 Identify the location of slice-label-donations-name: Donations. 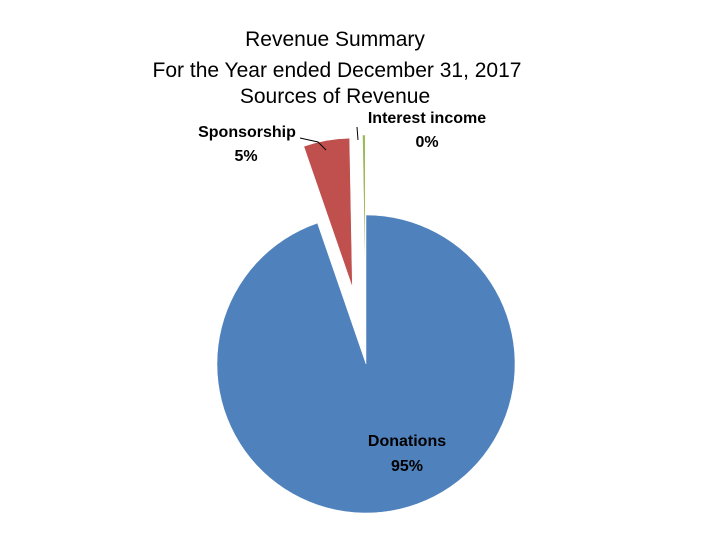
(407, 441).